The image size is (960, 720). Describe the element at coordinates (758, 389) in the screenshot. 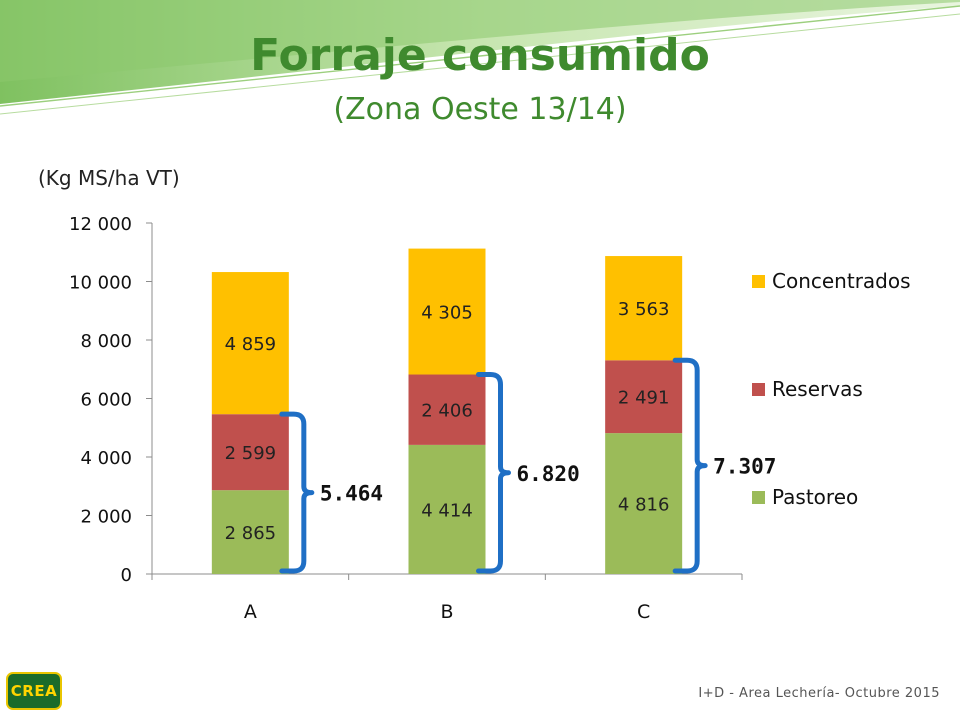

I see `legend-swatch-reservas` at that location.